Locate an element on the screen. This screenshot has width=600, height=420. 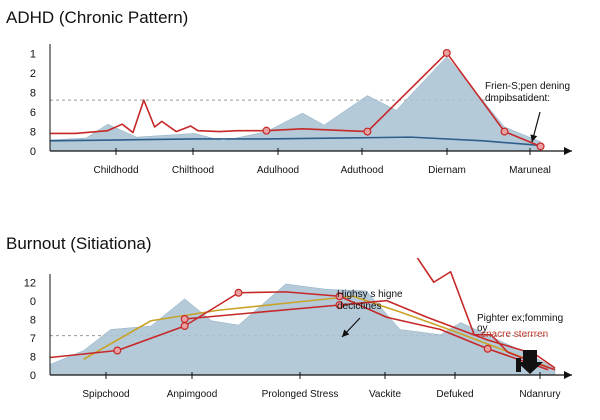
x-tick-label: Diernam is located at coordinates (447, 170).